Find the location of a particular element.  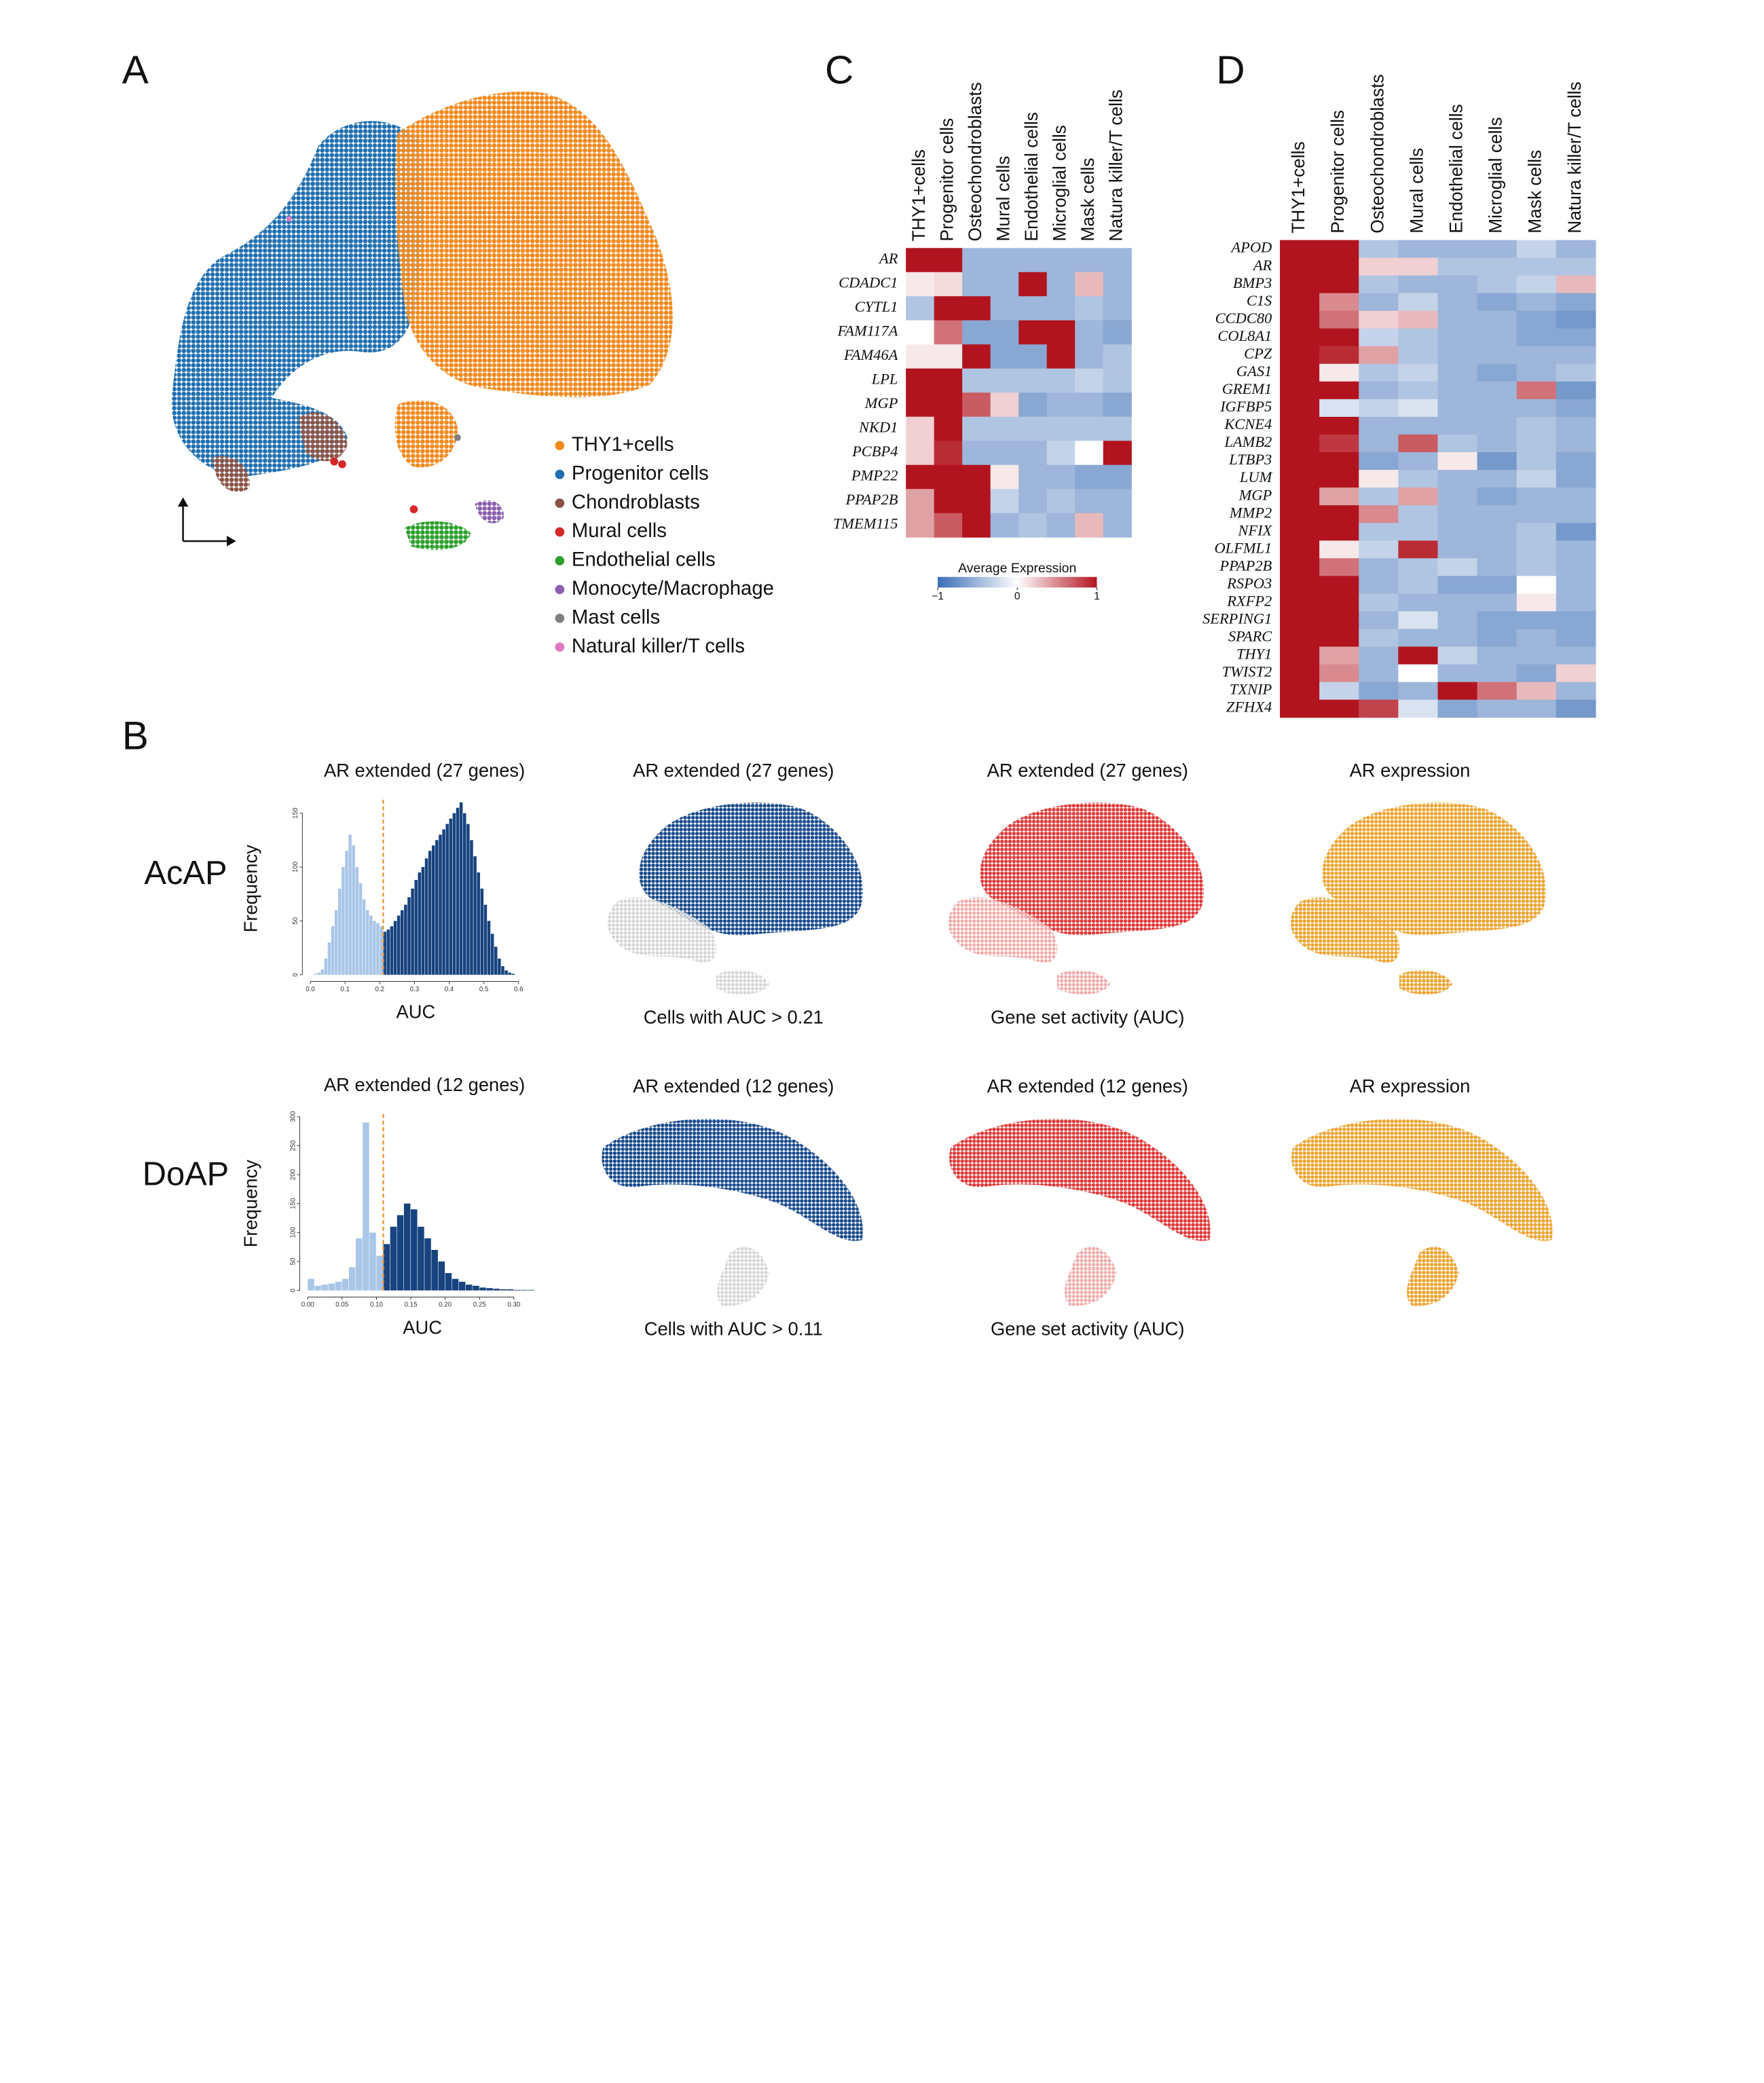

x-tick-label: 0.20 is located at coordinates (445, 1305).